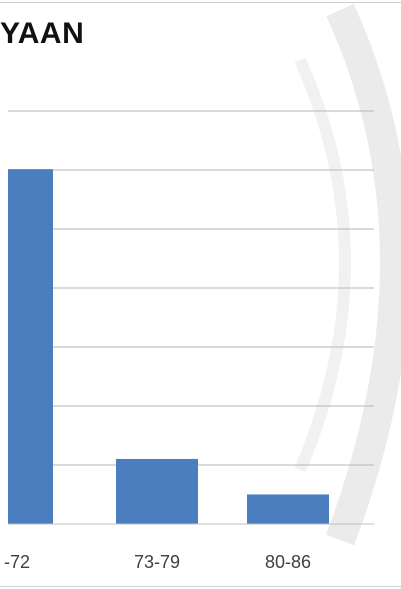 The image size is (401, 589). I want to click on x-tick-labels: -72 73-79 80-86, so click(157, 562).